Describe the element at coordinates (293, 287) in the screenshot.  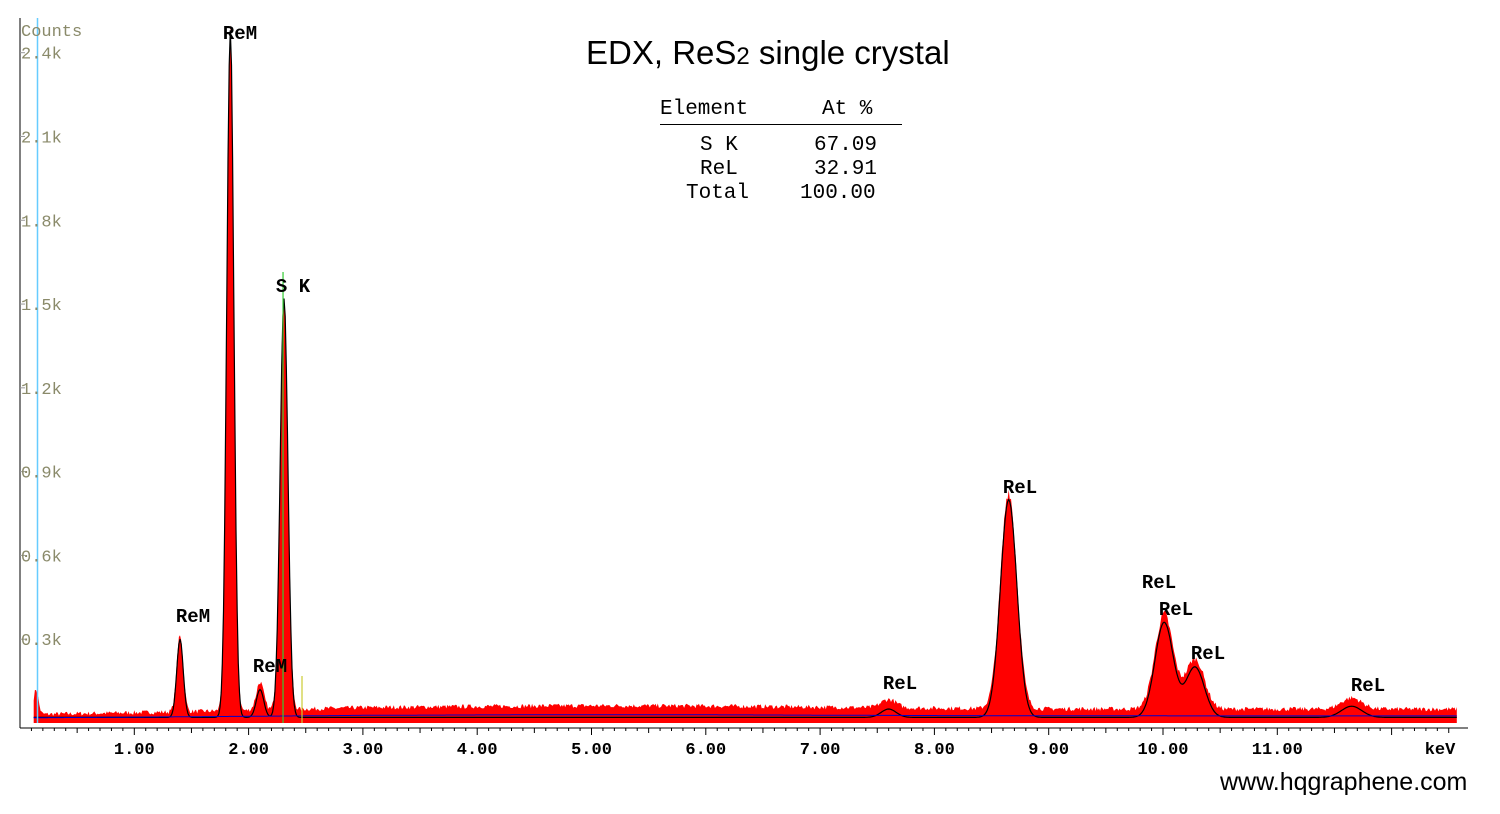
I see `peak-label: S K` at that location.